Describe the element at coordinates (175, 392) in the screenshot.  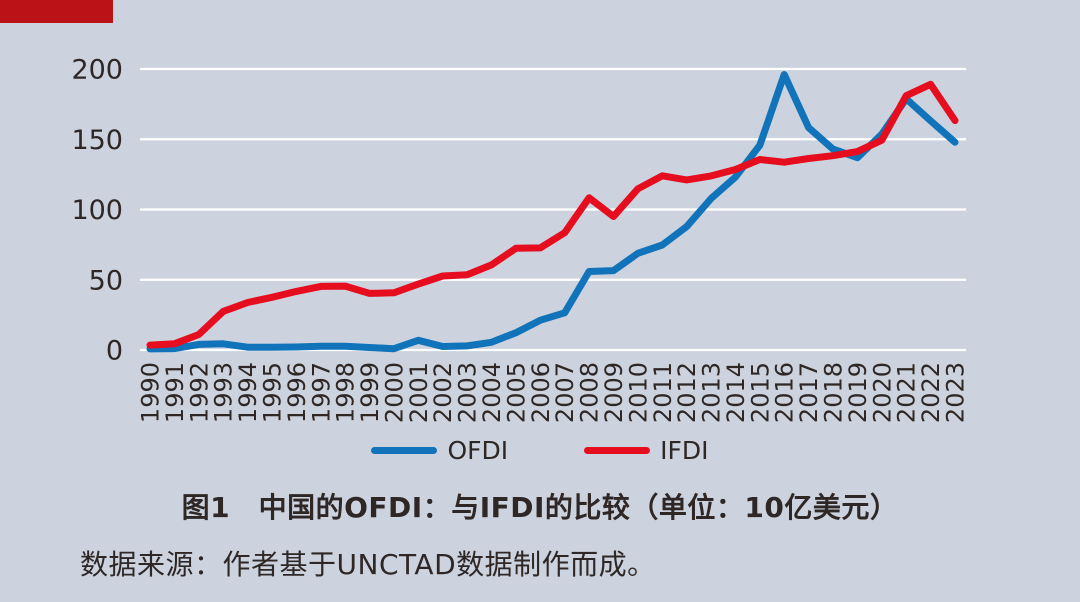
I see `x-tick-label-1991: 1991` at that location.